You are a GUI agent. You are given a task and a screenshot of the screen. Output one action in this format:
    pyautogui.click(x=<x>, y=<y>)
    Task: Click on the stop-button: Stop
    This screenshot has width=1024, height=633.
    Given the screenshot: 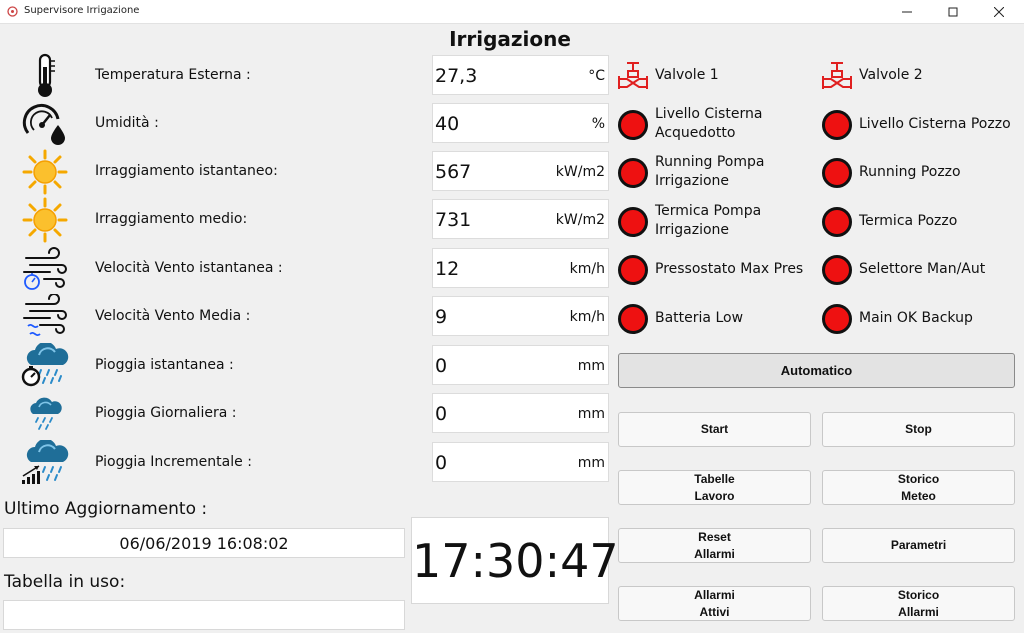 What is the action you would take?
    pyautogui.click(x=918, y=429)
    